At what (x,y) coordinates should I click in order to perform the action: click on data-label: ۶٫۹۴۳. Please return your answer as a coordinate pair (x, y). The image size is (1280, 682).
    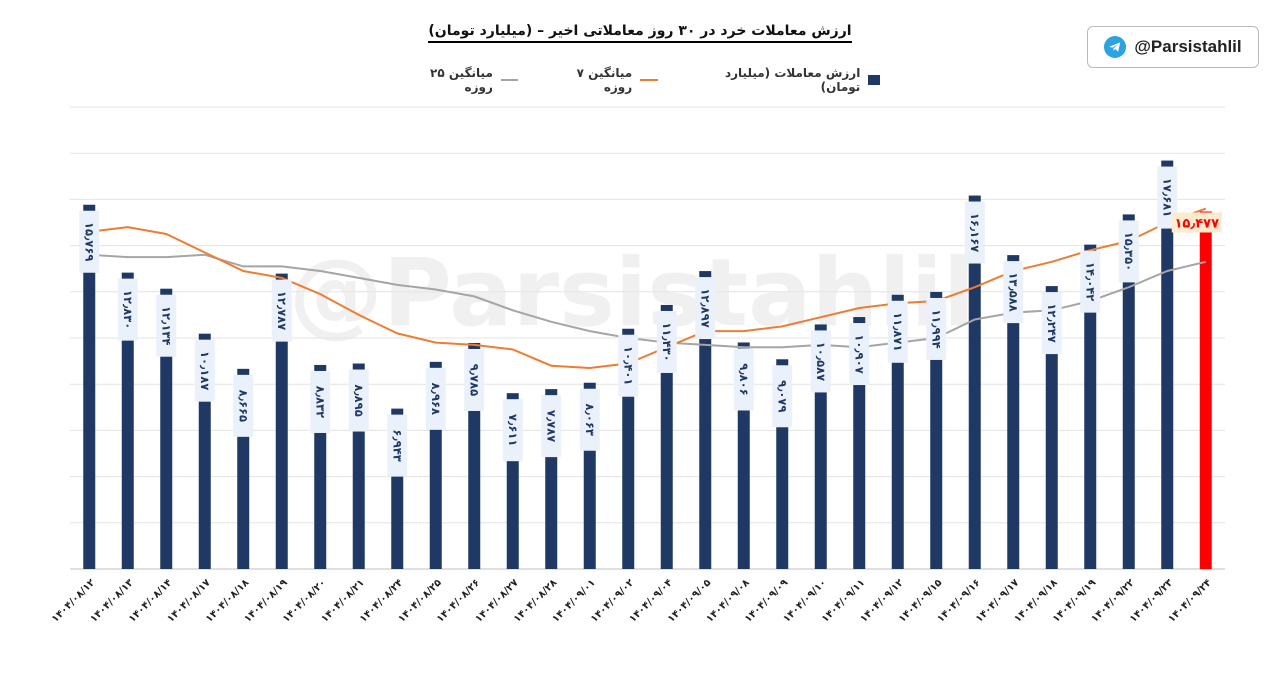
    Looking at the image, I should click on (397, 445).